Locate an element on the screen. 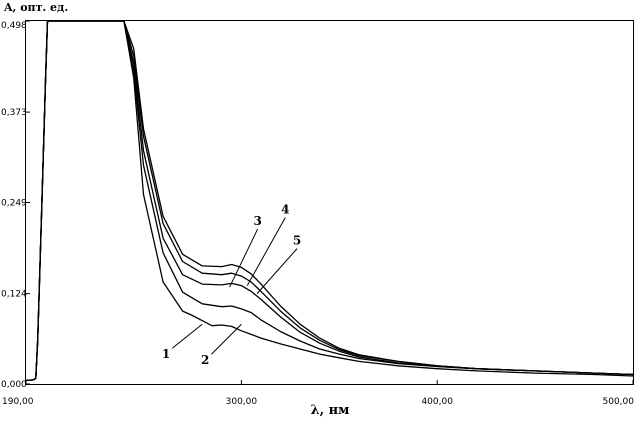 Image resolution: width=636 pixels, height=424 pixels. y-tick-label: 0,124 is located at coordinates (14, 295).